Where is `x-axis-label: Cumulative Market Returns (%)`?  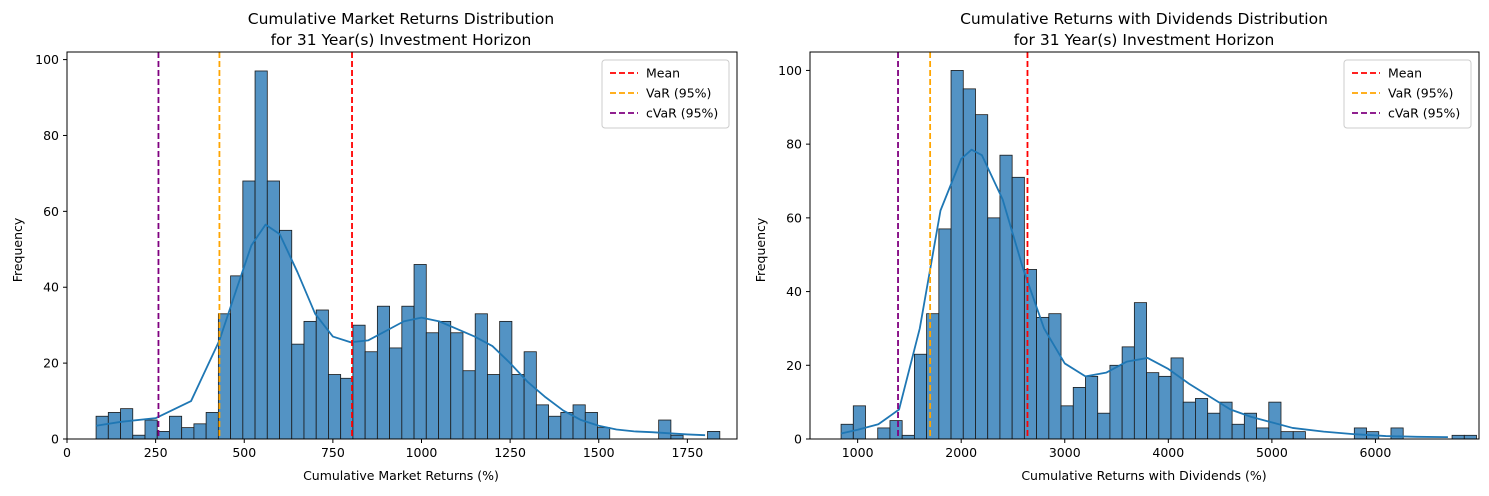
x-axis-label: Cumulative Market Returns (%) is located at coordinates (401, 475).